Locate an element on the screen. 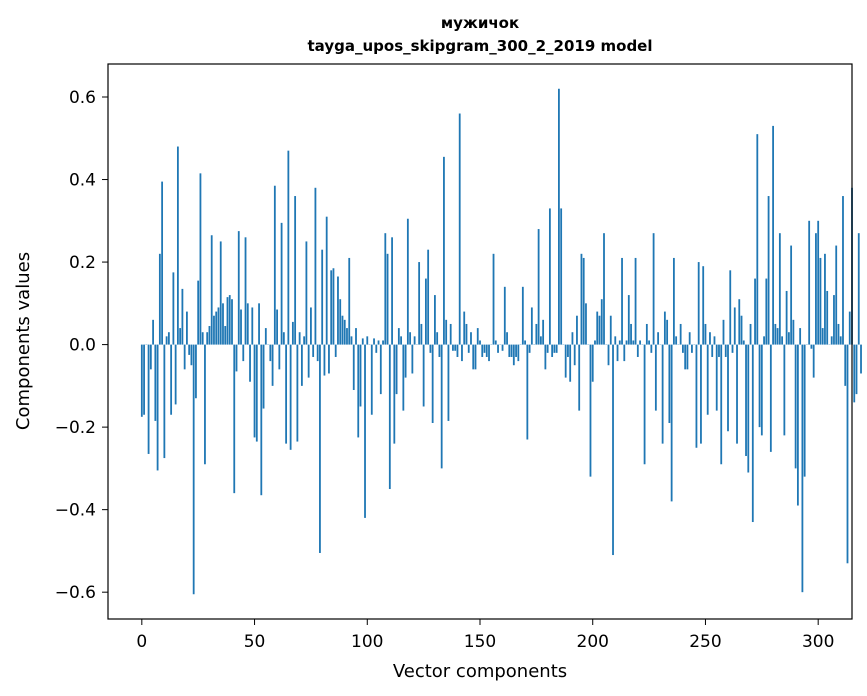  x-tick-label-4: 200 is located at coordinates (593, 642).